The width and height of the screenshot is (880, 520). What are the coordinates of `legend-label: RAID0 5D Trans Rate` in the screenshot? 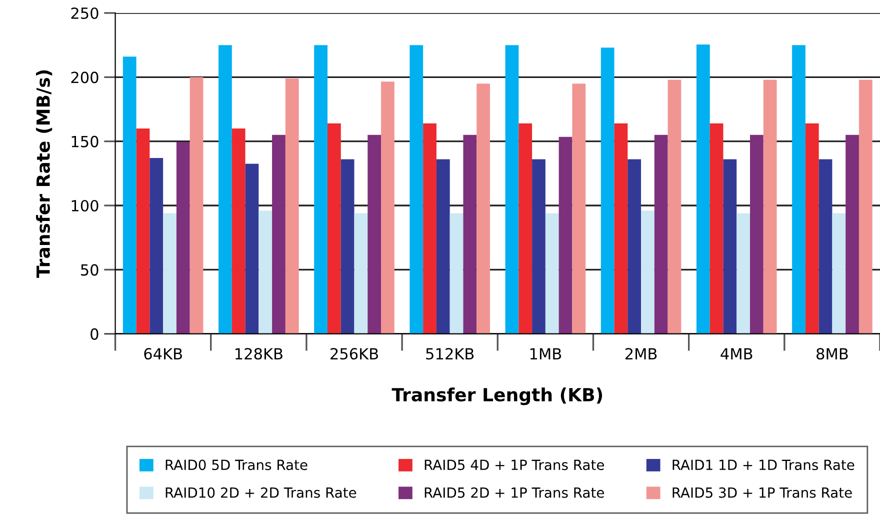 It's located at (237, 465).